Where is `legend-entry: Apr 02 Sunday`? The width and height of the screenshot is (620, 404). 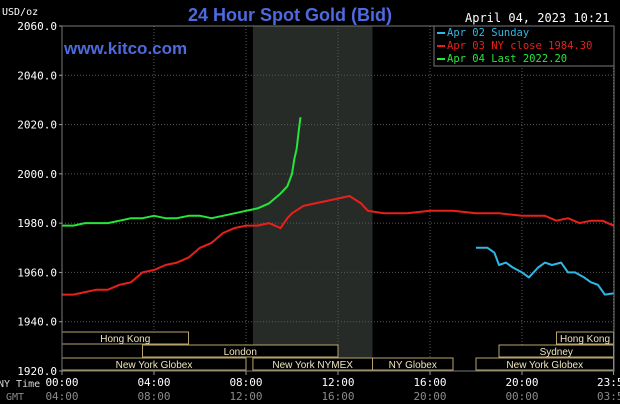
legend-entry: Apr 02 Sunday is located at coordinates (488, 33).